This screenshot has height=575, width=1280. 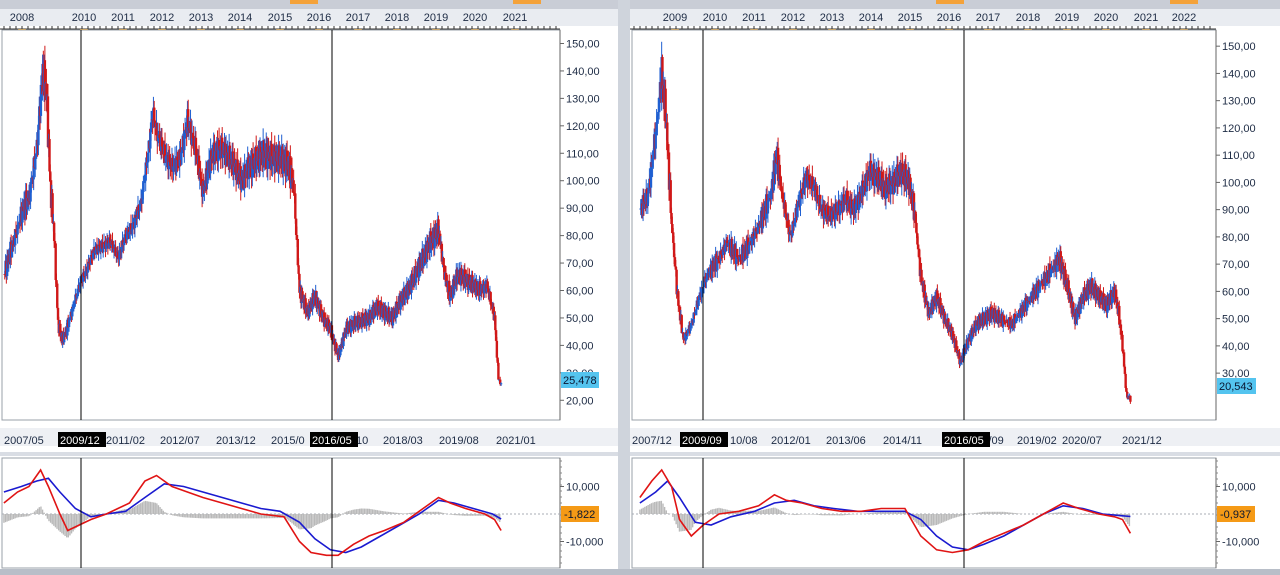 What do you see at coordinates (580, 514) in the screenshot?
I see `macd-last-badge` at bounding box center [580, 514].